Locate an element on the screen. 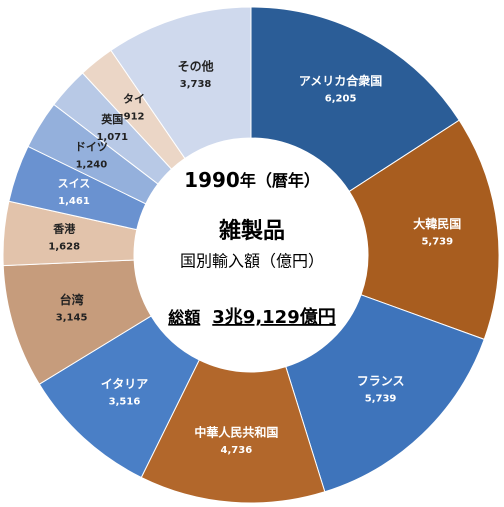  slice-label: 大韓民国 is located at coordinates (437, 223).